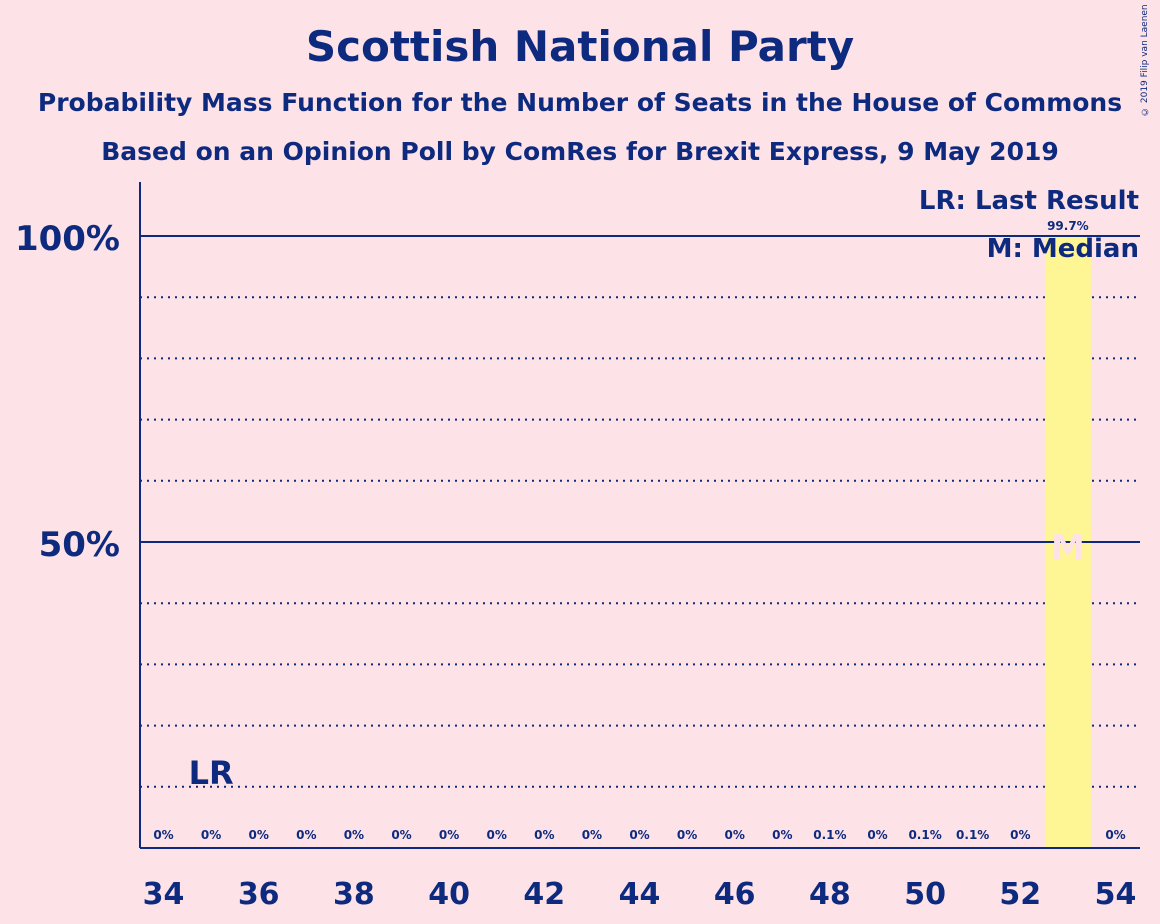  I want to click on legend-last-result: LR: Last Result, so click(1029, 201).